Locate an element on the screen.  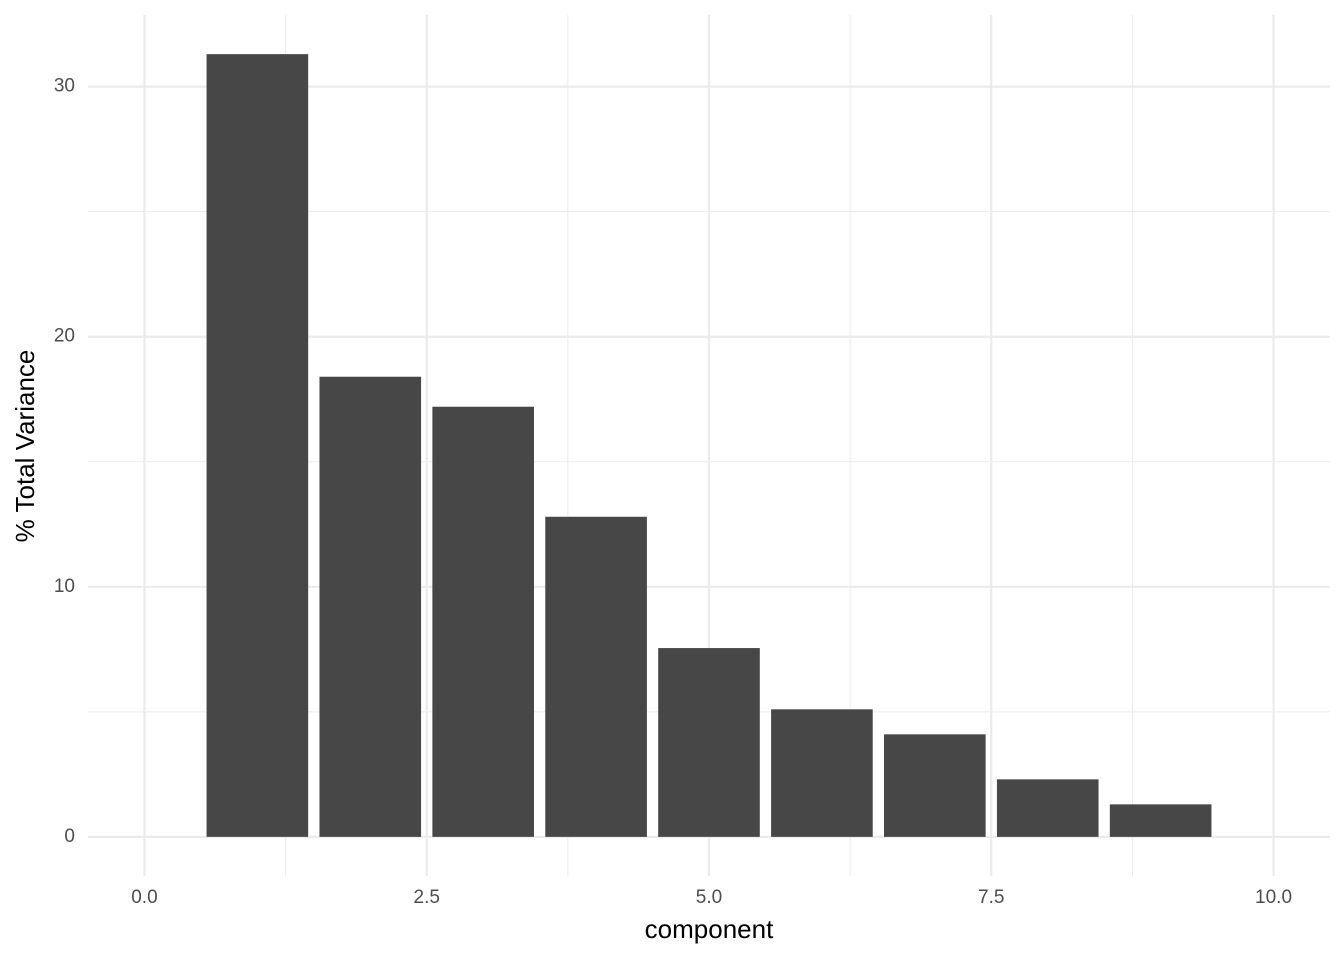
x-tick-label: 7.5 is located at coordinates (991, 897).